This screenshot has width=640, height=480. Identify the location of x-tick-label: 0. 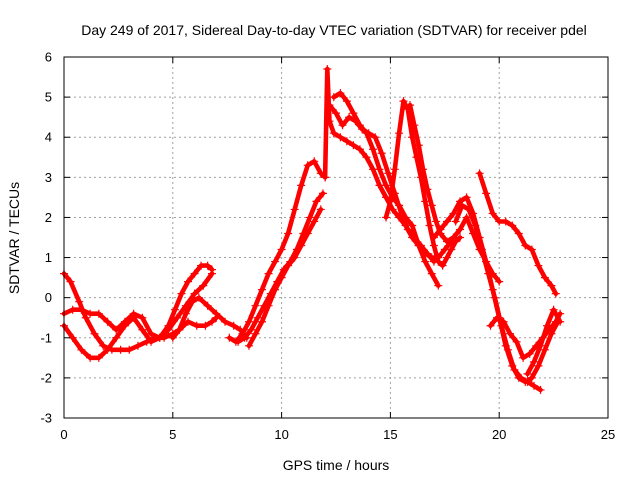
(63, 434).